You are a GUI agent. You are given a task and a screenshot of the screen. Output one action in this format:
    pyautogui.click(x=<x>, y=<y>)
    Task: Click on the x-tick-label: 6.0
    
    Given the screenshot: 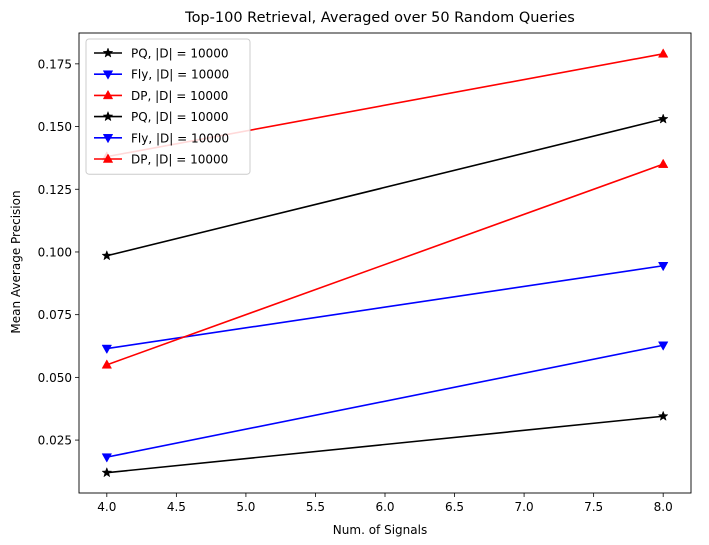 What is the action you would take?
    pyautogui.click(x=384, y=507)
    